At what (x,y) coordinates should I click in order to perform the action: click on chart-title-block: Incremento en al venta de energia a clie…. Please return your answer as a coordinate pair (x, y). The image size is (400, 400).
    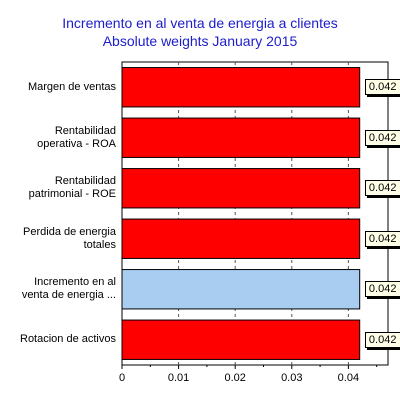
    Looking at the image, I should click on (200, 32).